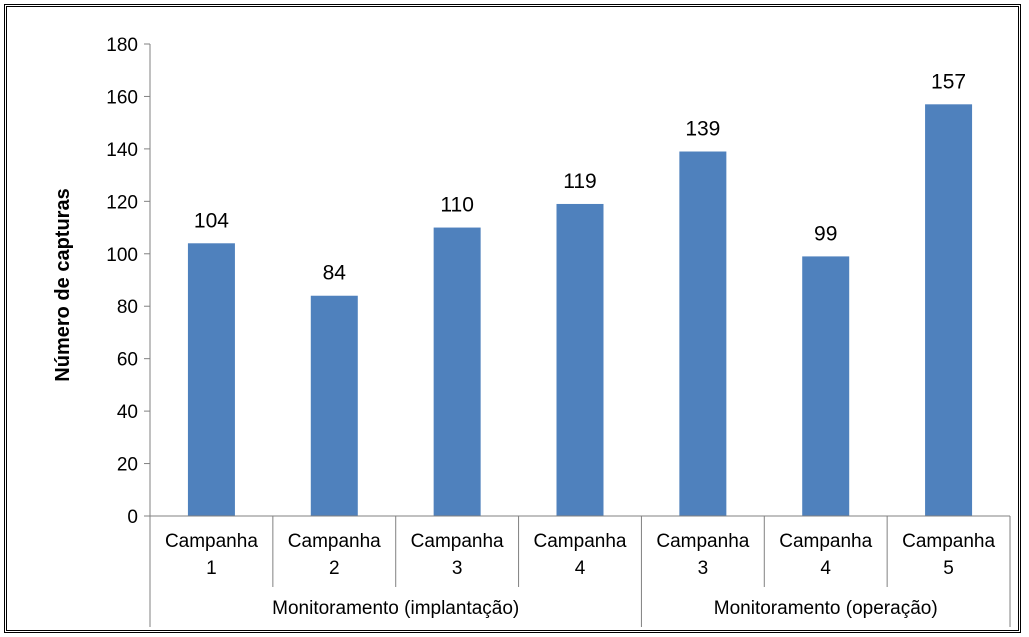 This screenshot has height=637, width=1029. I want to click on y-tick-label: 80, so click(127, 307).